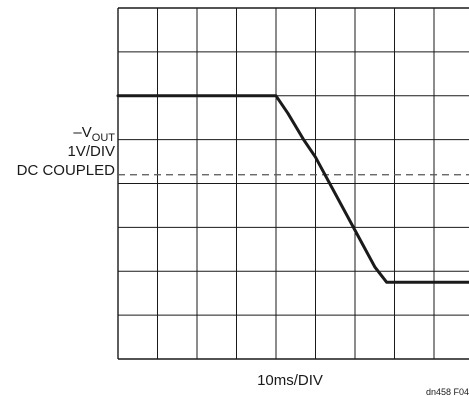 The height and width of the screenshot is (396, 469). Describe the element at coordinates (94, 134) in the screenshot. I see `y-axis-label-symbol: –VOUT` at that location.